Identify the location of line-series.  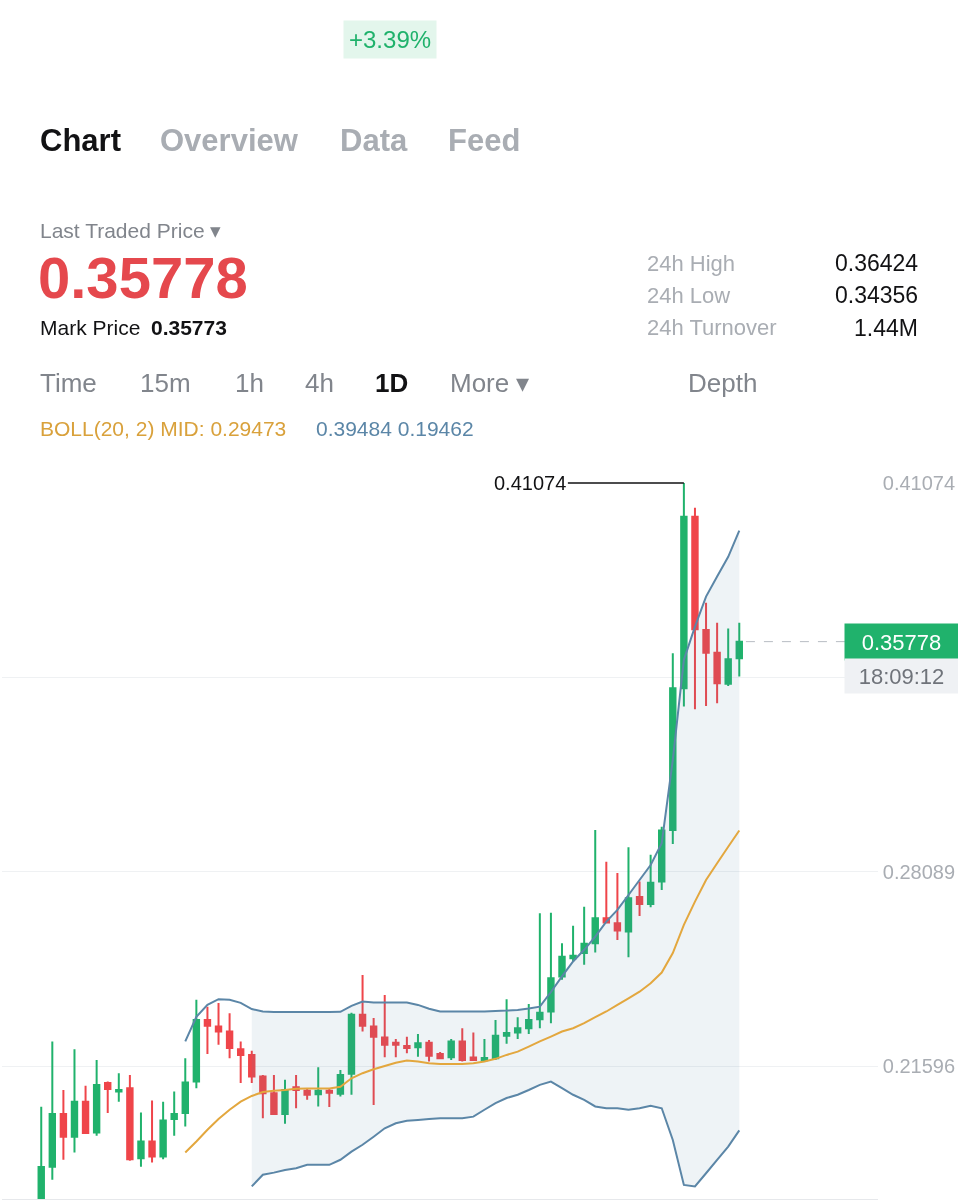
(495, 1134).